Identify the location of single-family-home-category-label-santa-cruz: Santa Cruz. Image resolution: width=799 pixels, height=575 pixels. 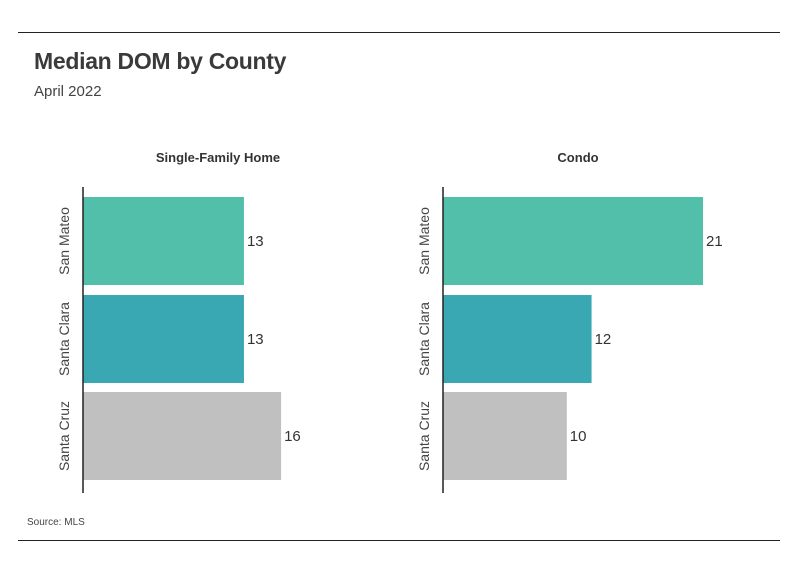
(64, 436).